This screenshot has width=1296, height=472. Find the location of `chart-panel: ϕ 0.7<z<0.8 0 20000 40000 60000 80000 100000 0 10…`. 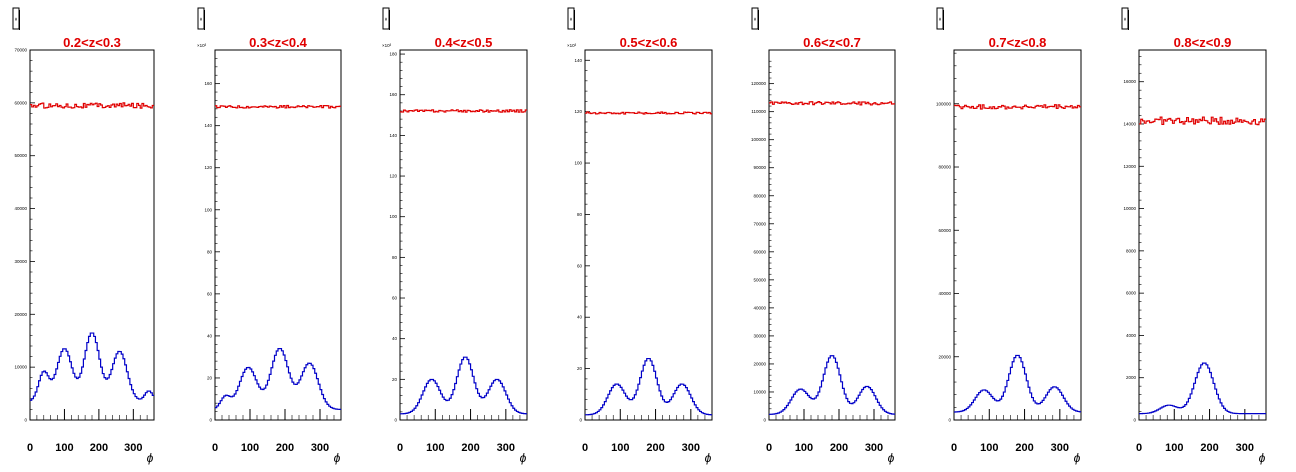

chart-panel: ϕ 0.7<z<0.8 0 20000 40000 60000 80000 100000 0 10… is located at coordinates (1009, 236).